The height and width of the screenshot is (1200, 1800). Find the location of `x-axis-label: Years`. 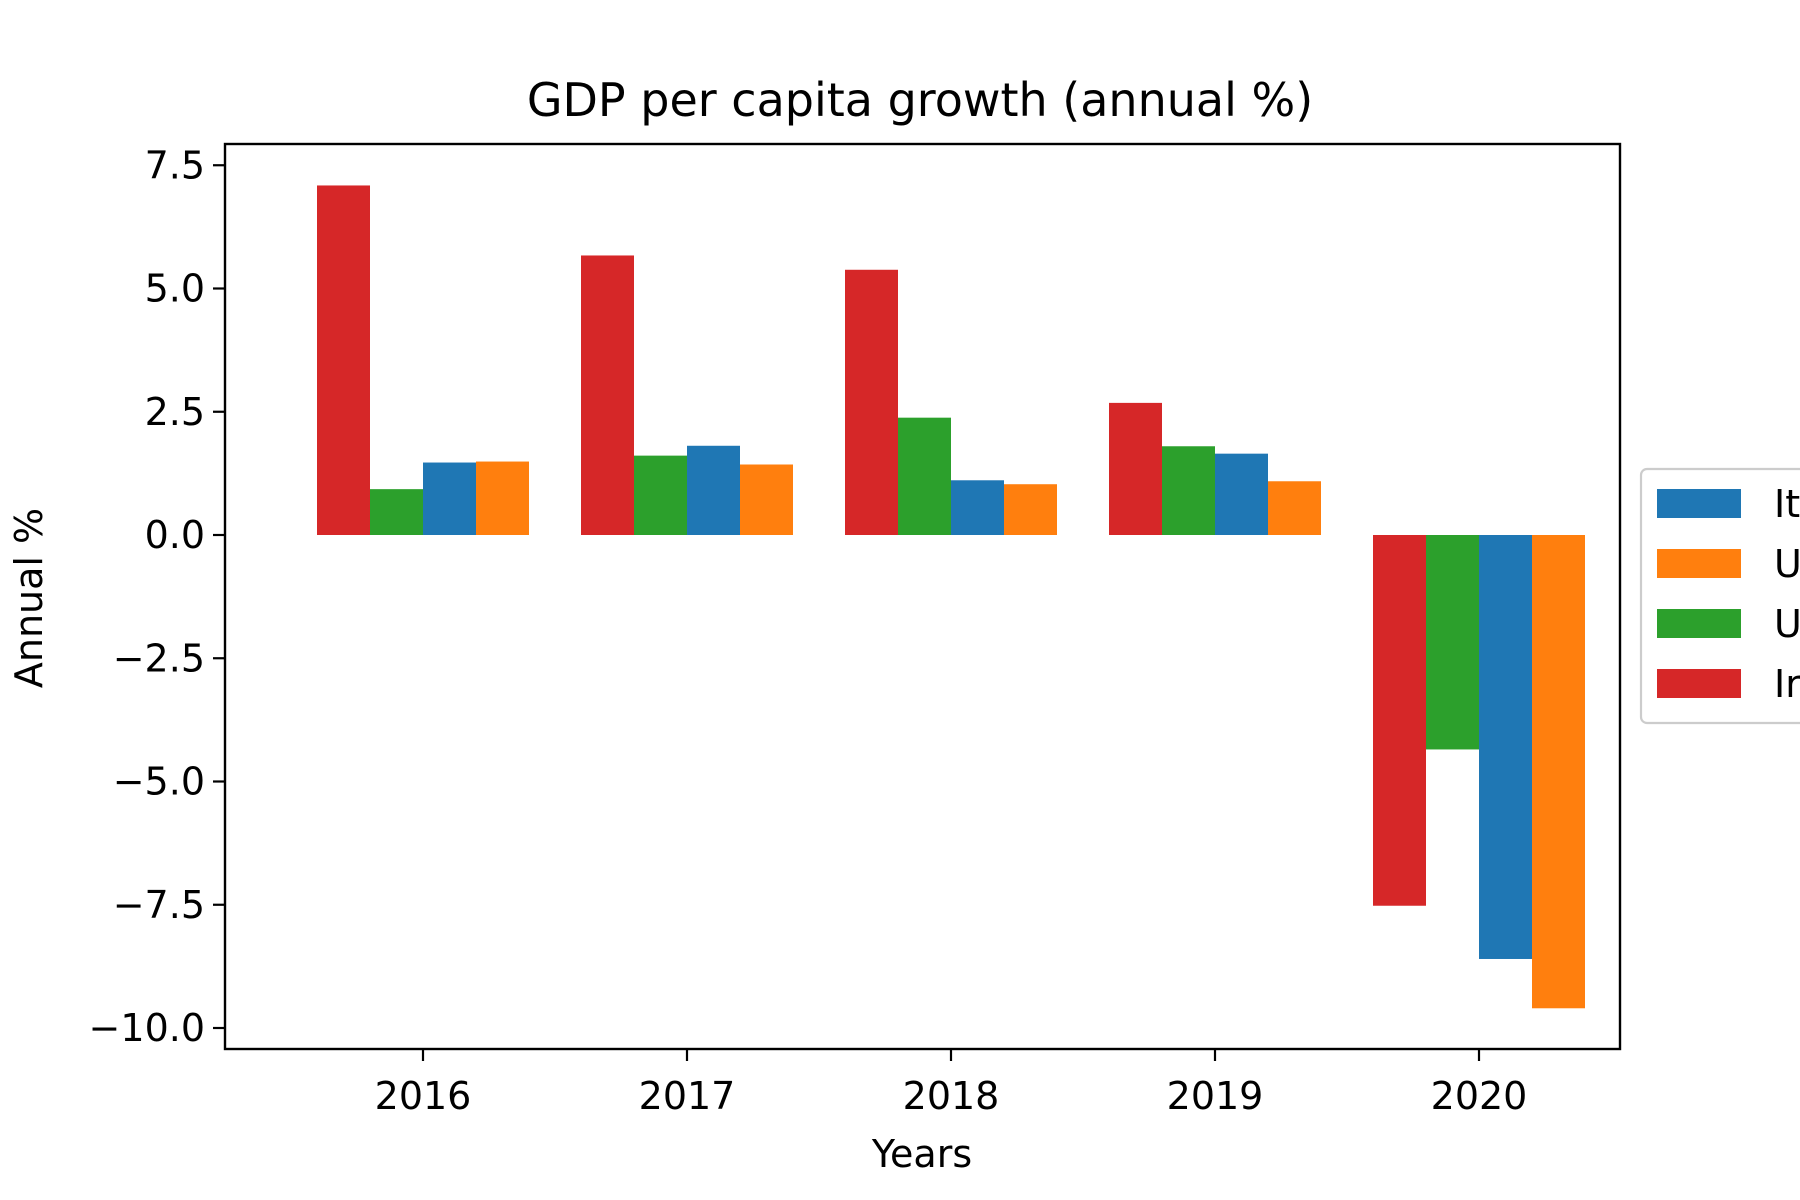

x-axis-label: Years is located at coordinates (921, 1154).